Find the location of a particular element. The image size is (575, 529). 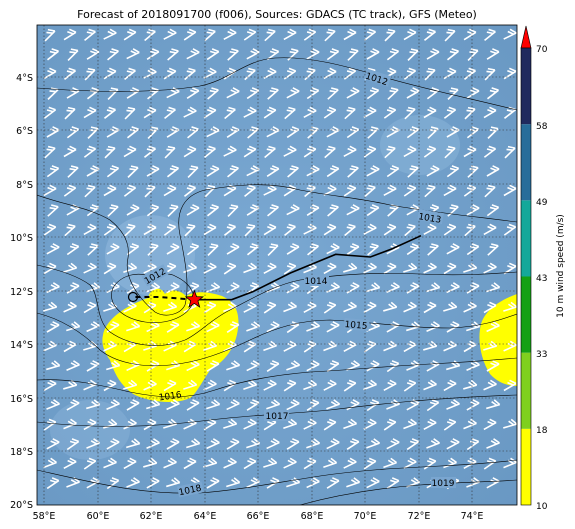

x-tick-label: 70°E is located at coordinates (365, 516).